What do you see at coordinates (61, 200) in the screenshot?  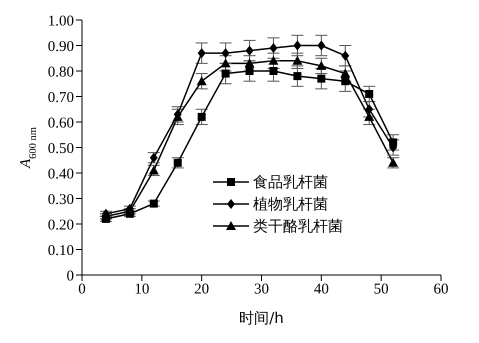 I see `y-tick-label: 0.30` at bounding box center [61, 200].